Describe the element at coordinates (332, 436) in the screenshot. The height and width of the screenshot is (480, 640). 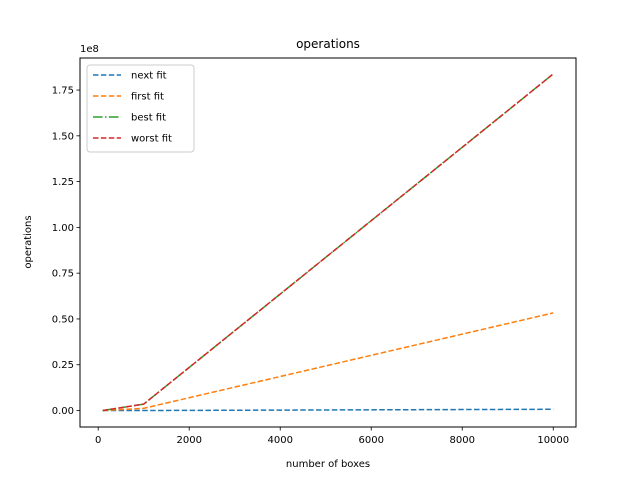
I see `x-axis-ticks: 0 2000 4000 6000 8000 10000` at that location.